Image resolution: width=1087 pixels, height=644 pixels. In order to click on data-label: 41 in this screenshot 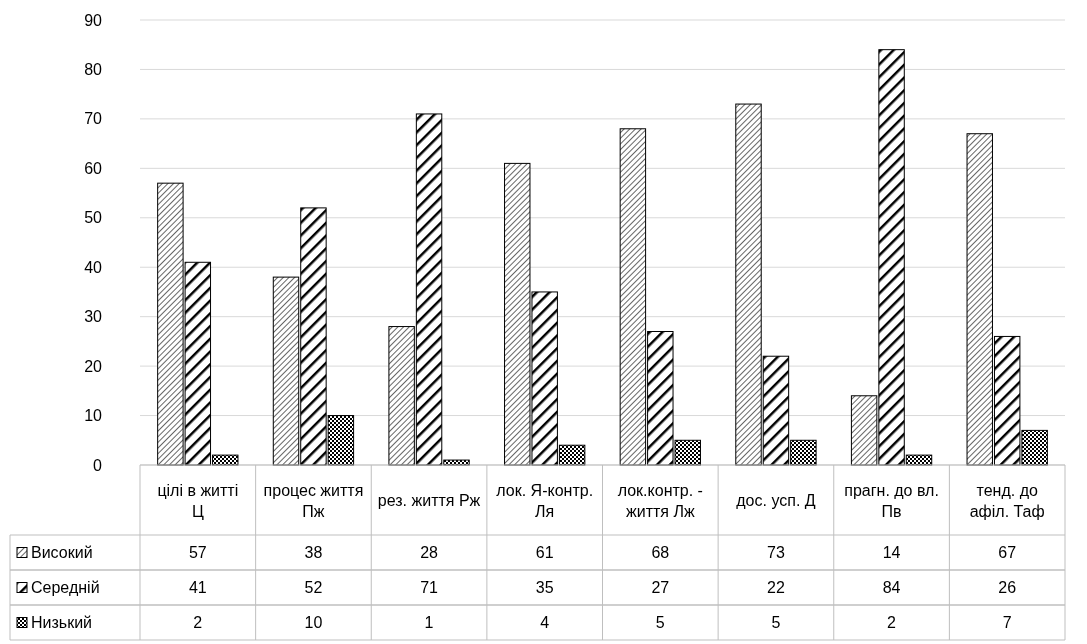, I will do `click(197, 588)`.